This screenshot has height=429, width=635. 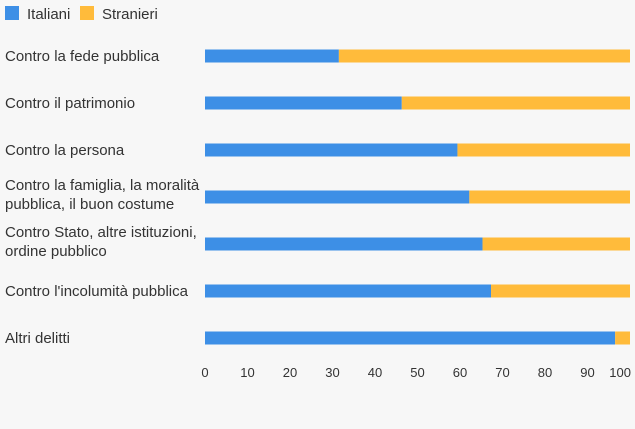 What do you see at coordinates (37, 338) in the screenshot?
I see `category-label: Altri delitti` at bounding box center [37, 338].